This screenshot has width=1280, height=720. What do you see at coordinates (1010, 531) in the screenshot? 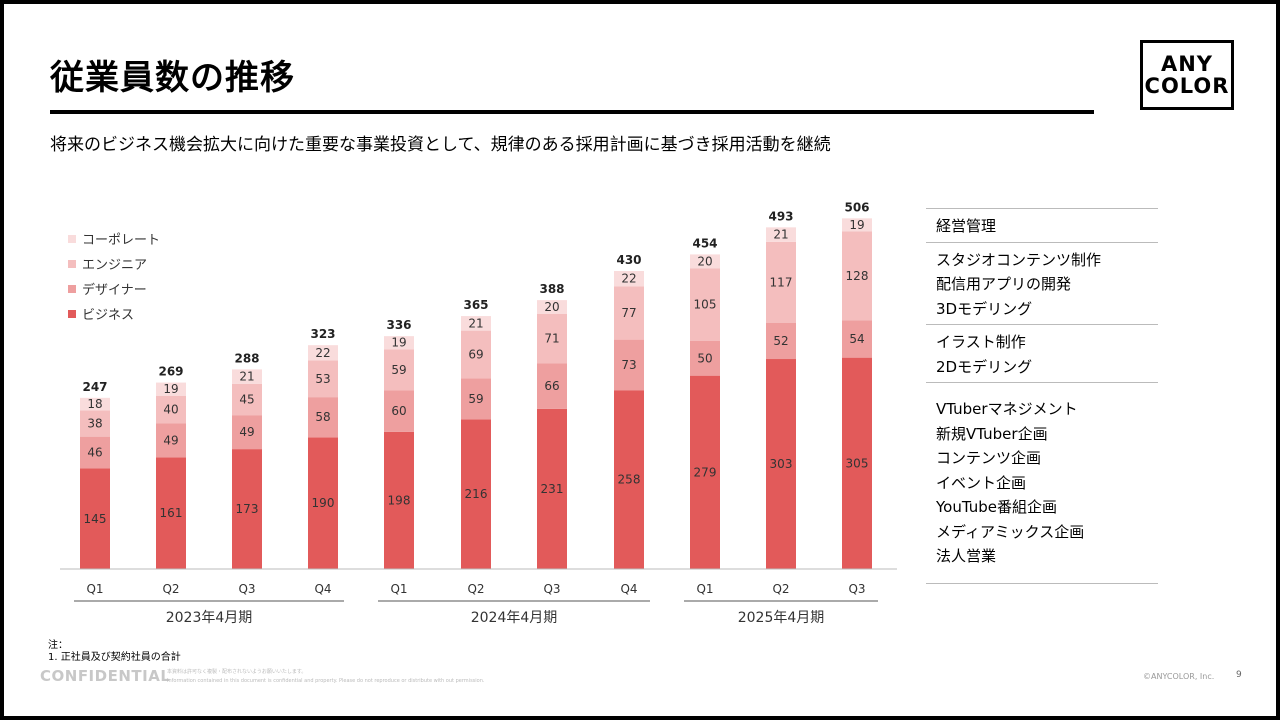
I see `department-item: メディアミックス企画` at bounding box center [1010, 531].